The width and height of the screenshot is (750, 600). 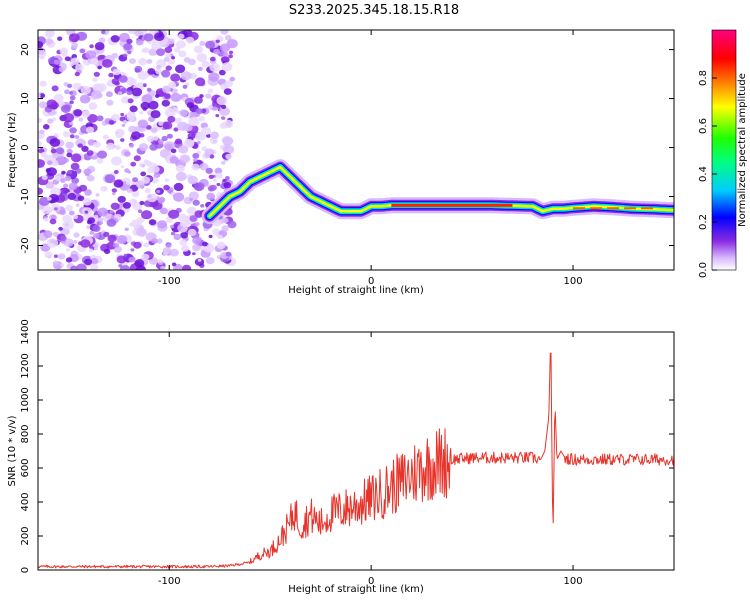 What do you see at coordinates (724, 150) in the screenshot?
I see `colorbar-gradient` at bounding box center [724, 150].